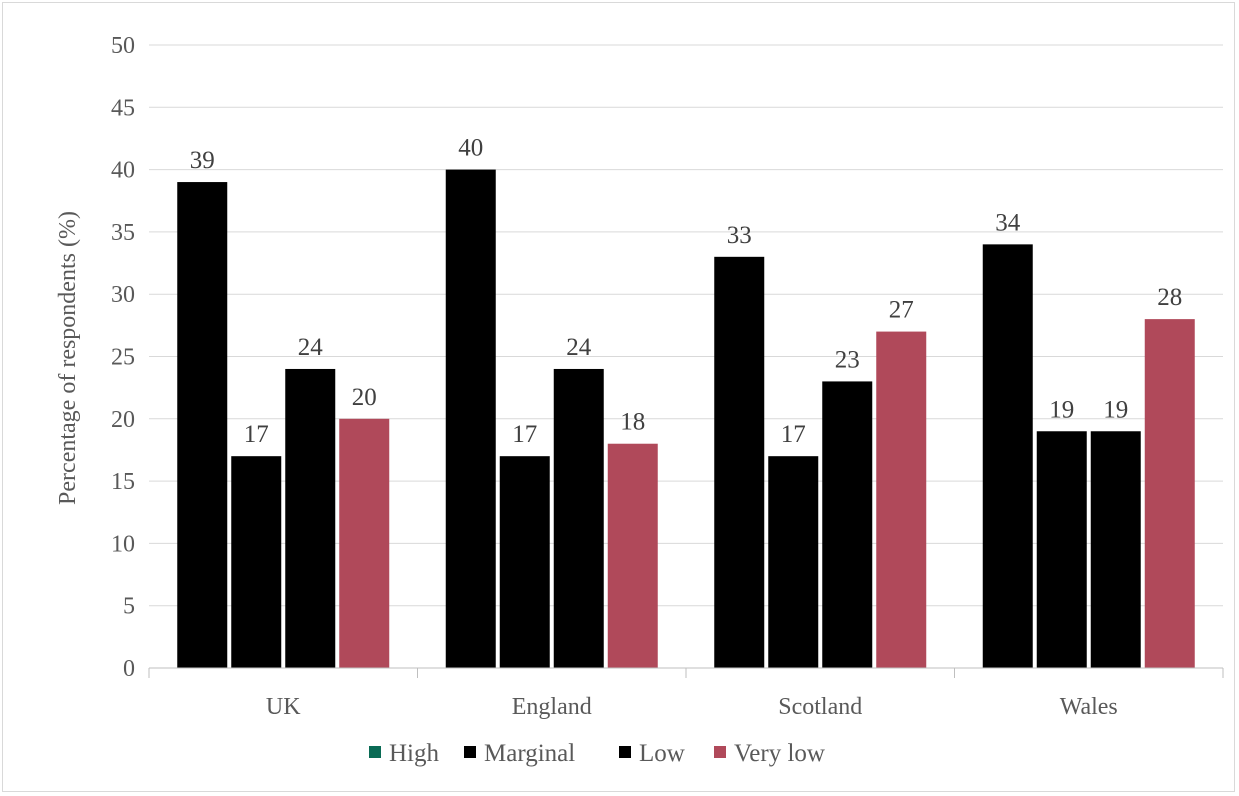 Image resolution: width=1239 pixels, height=796 pixels. What do you see at coordinates (552, 707) in the screenshot?
I see `x-category-label: England` at bounding box center [552, 707].